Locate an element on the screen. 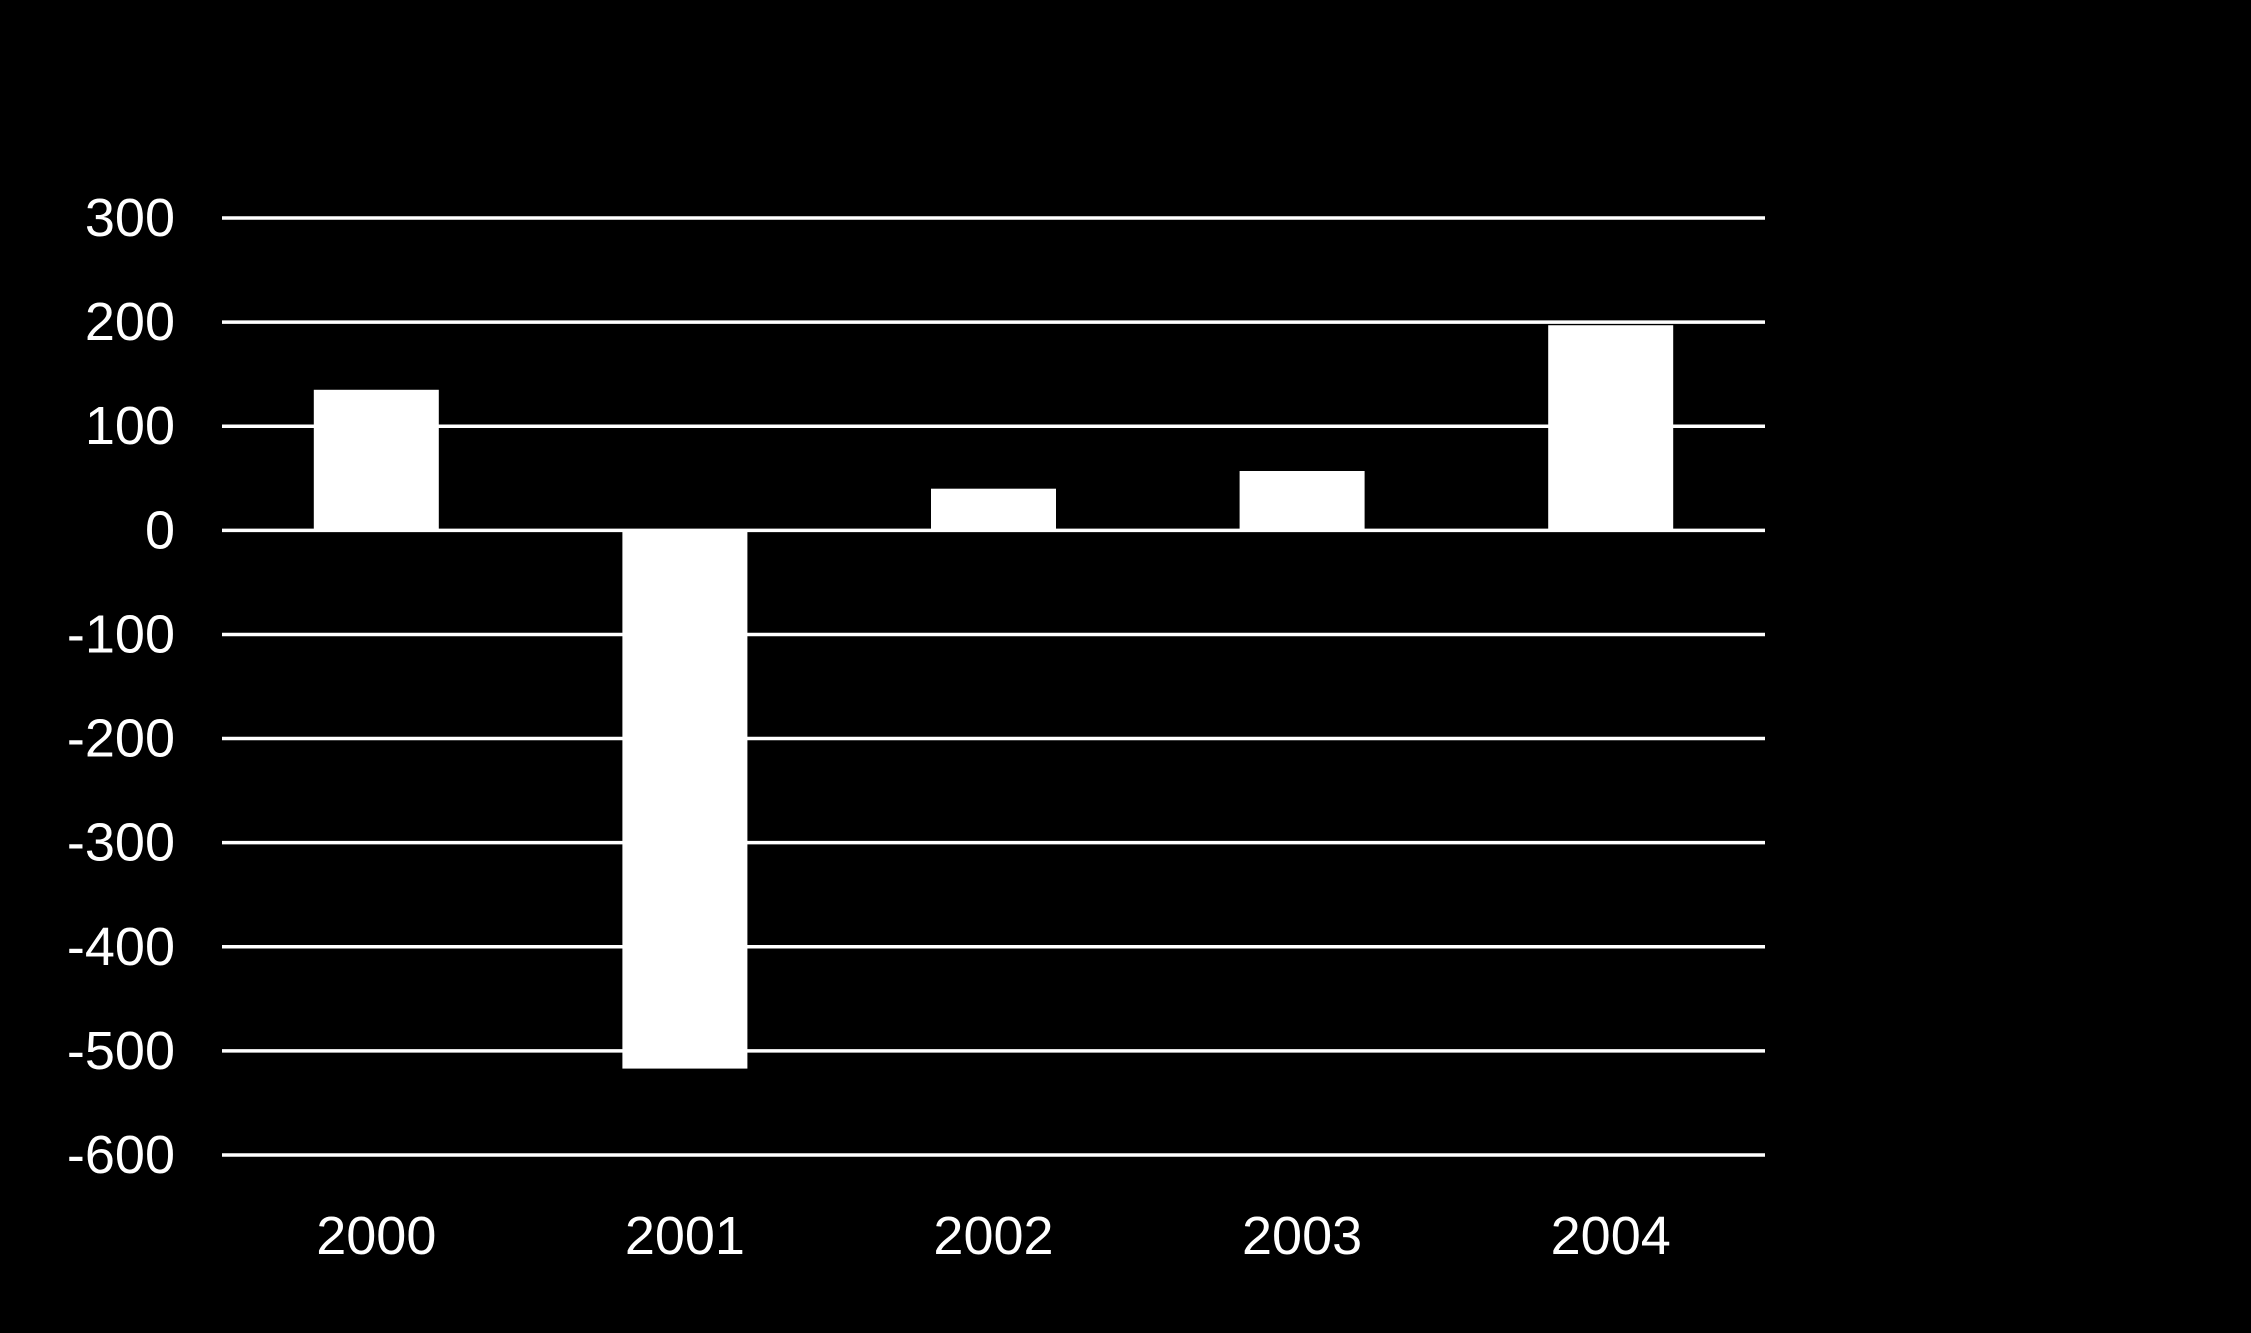 This screenshot has height=1333, width=2251. bar-2001 is located at coordinates (685, 799).